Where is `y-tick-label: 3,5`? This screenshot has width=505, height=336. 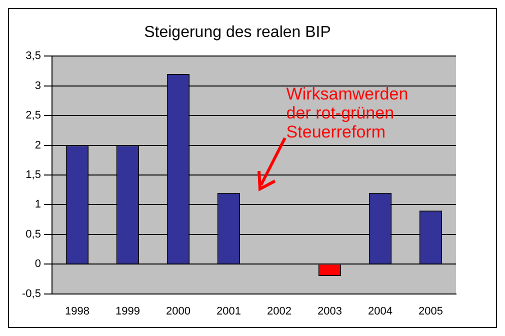 y-tick-label: 3,5 is located at coordinates (33, 56).